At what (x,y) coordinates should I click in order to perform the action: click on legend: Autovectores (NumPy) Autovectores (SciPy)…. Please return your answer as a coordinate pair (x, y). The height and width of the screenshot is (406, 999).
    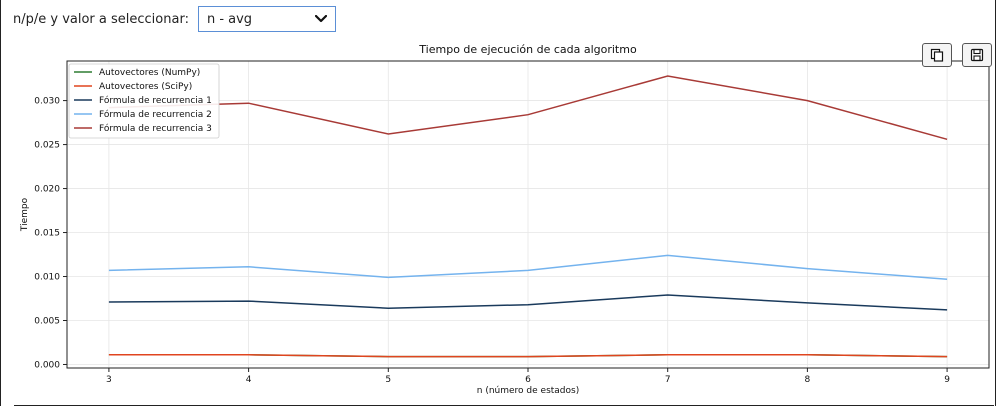
    Looking at the image, I should click on (144, 101).